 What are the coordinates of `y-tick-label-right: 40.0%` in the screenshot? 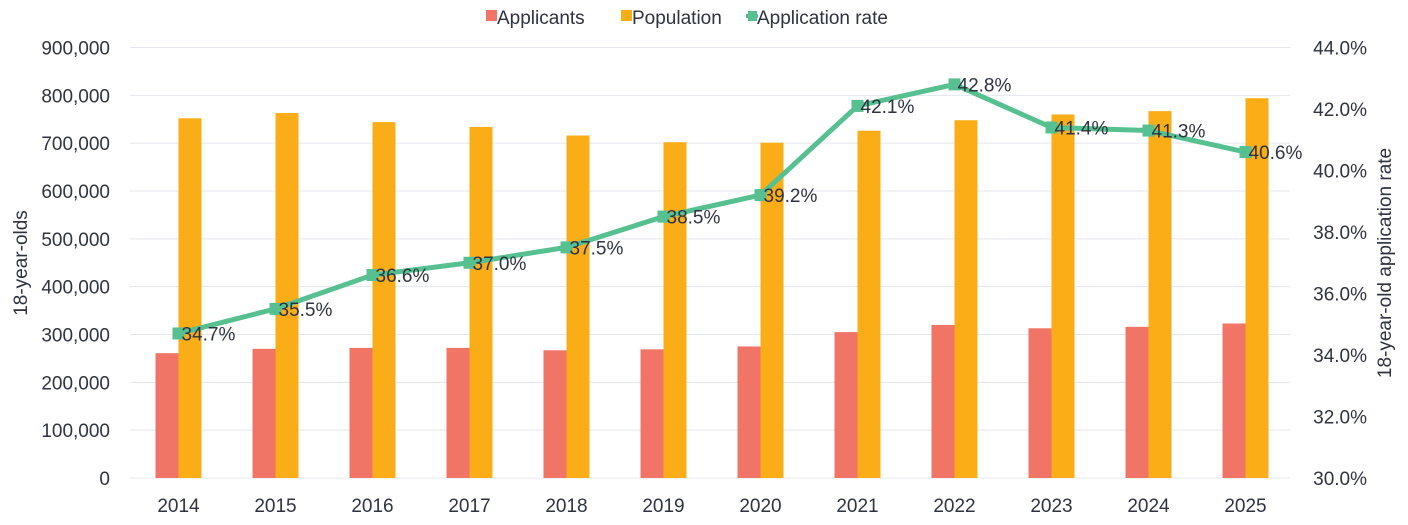 It's located at (1340, 172).